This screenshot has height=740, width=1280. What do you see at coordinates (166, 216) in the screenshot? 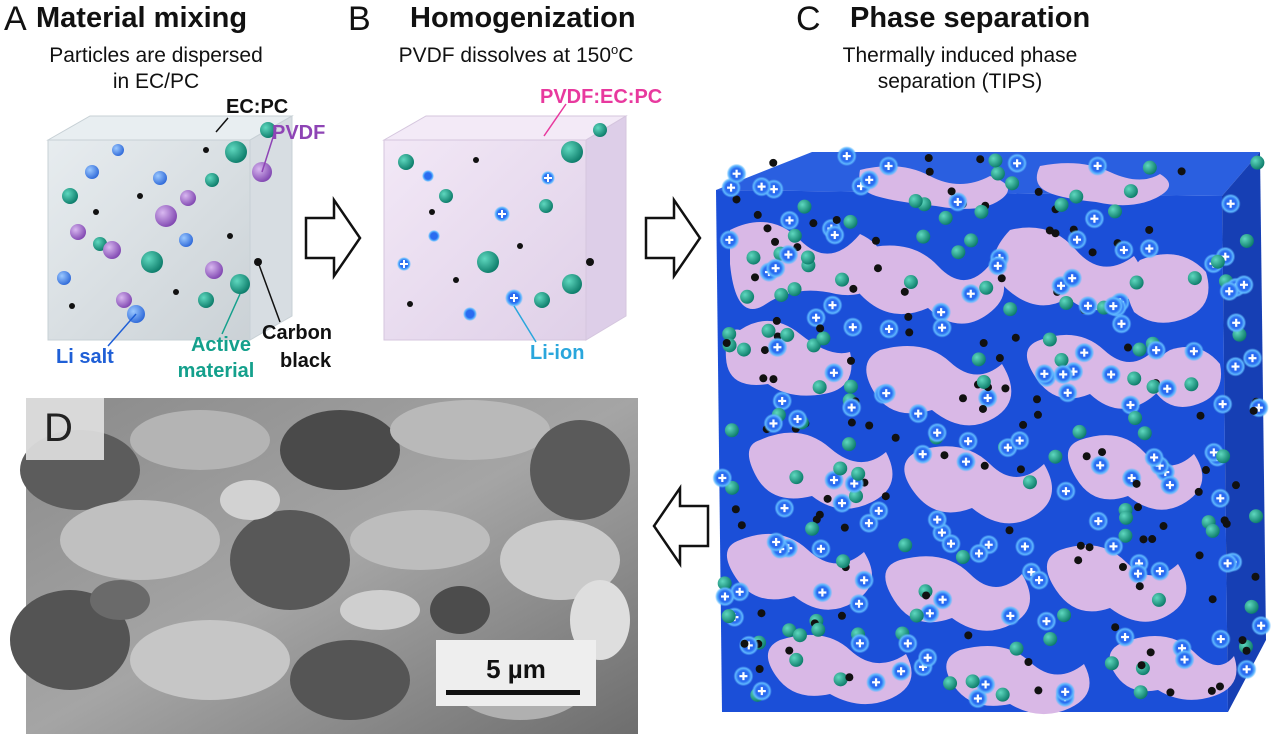
I see `pvdf-particle` at bounding box center [166, 216].